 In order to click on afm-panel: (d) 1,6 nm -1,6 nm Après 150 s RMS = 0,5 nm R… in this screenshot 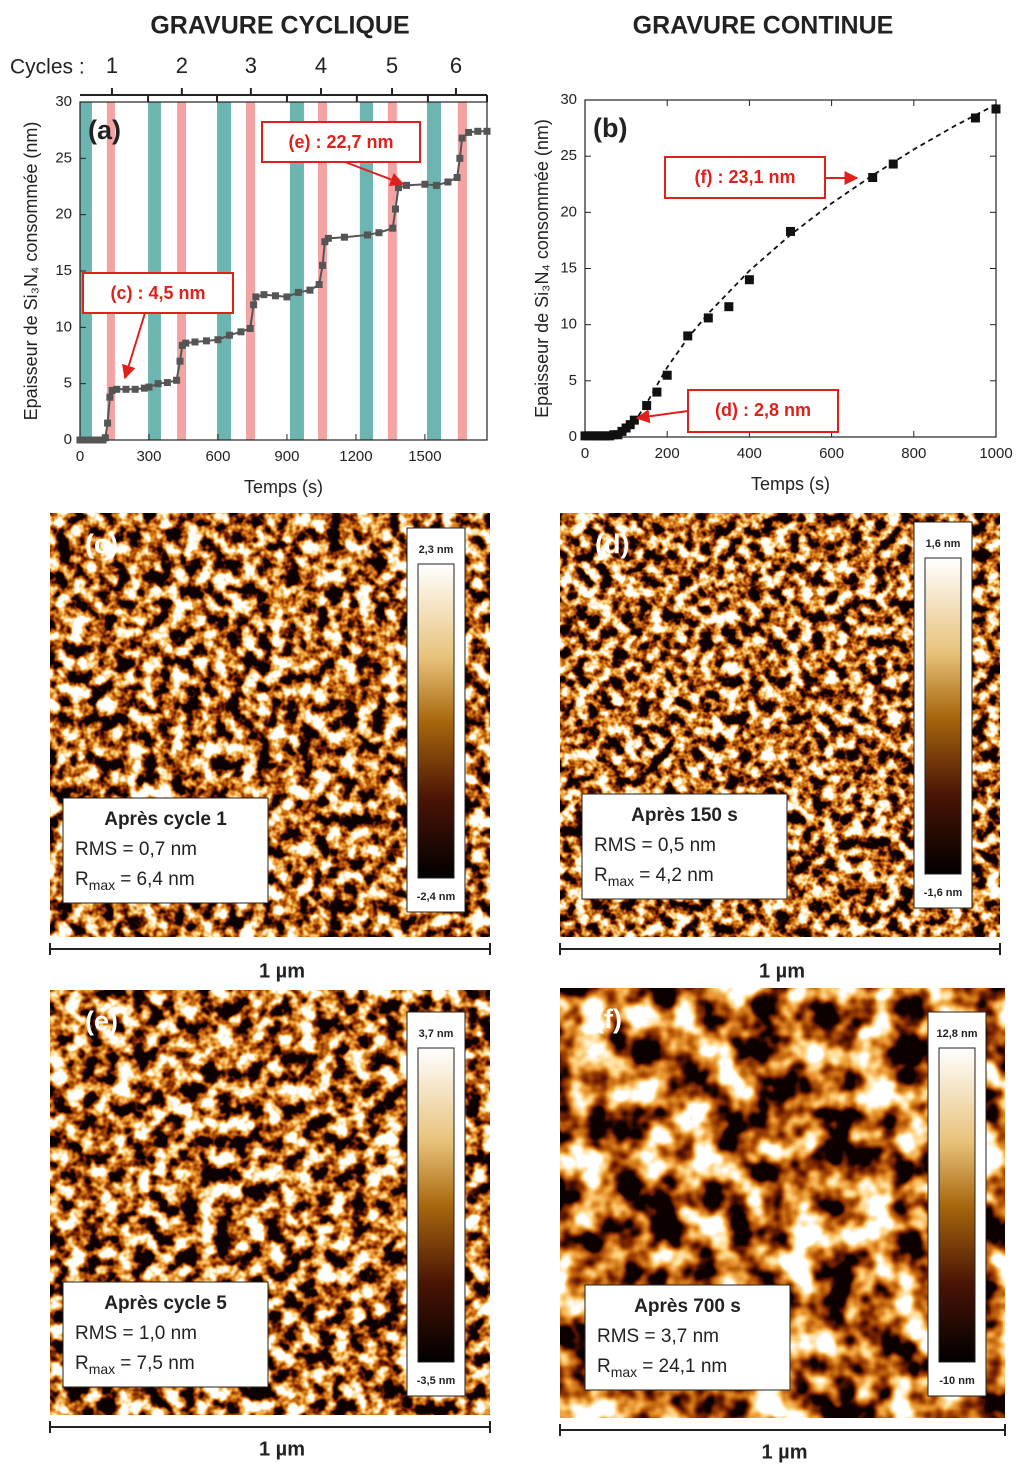, I will do `click(780, 747)`.